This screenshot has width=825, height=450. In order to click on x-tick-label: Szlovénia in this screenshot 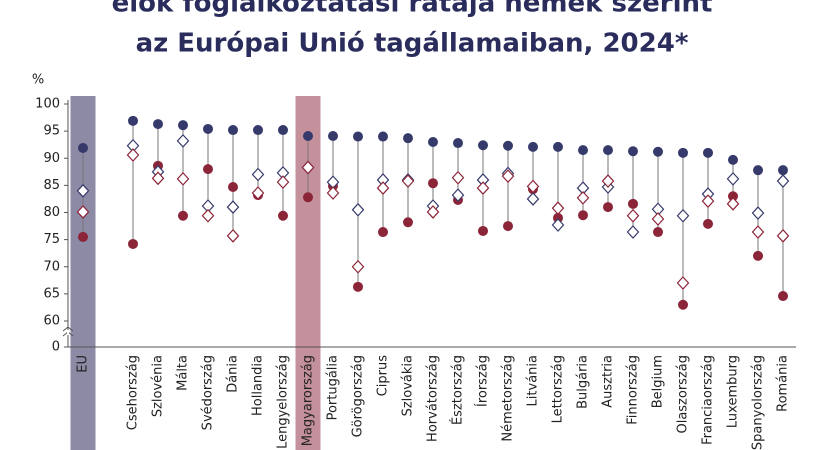, I will do `click(158, 386)`.